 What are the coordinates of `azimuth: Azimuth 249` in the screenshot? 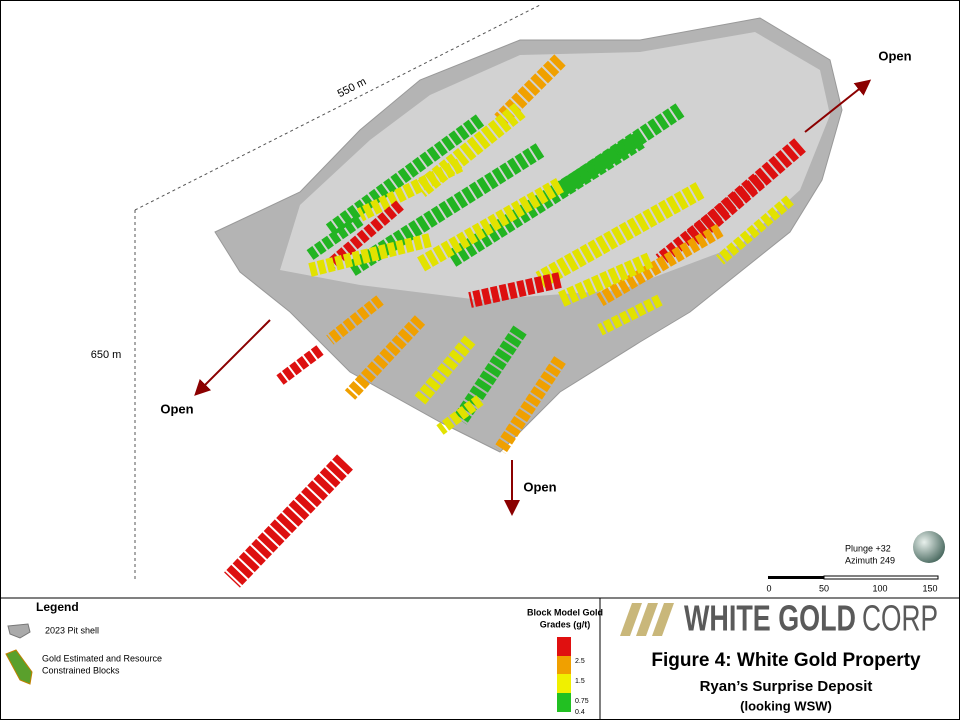 It's located at (870, 560).